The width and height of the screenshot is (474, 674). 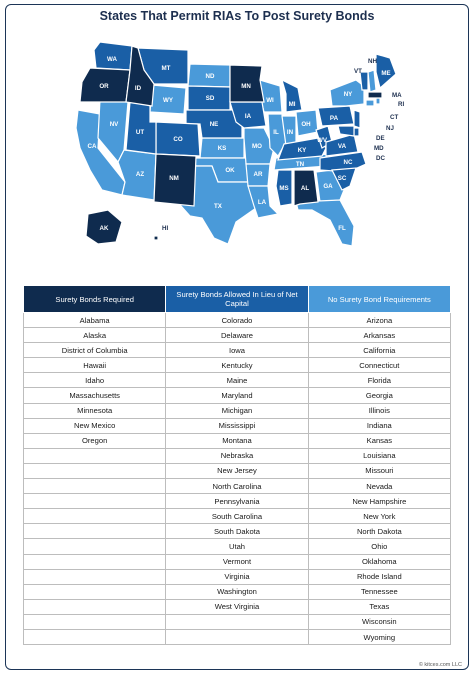 What do you see at coordinates (379, 591) in the screenshot?
I see `table-cell: Tennessee` at bounding box center [379, 591].